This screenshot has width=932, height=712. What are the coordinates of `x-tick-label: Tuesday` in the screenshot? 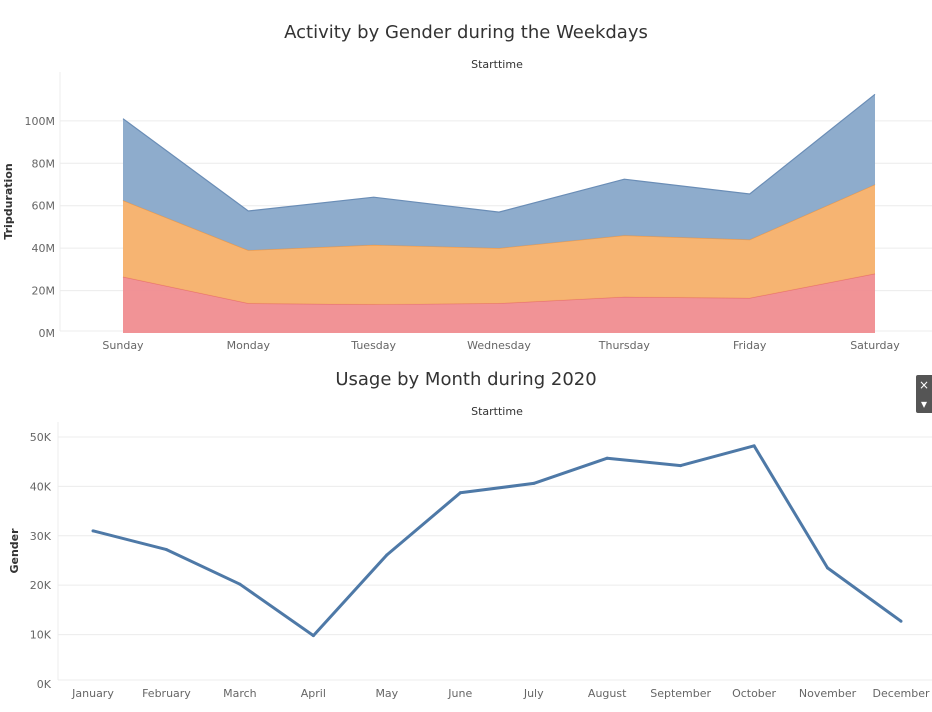 It's located at (373, 345).